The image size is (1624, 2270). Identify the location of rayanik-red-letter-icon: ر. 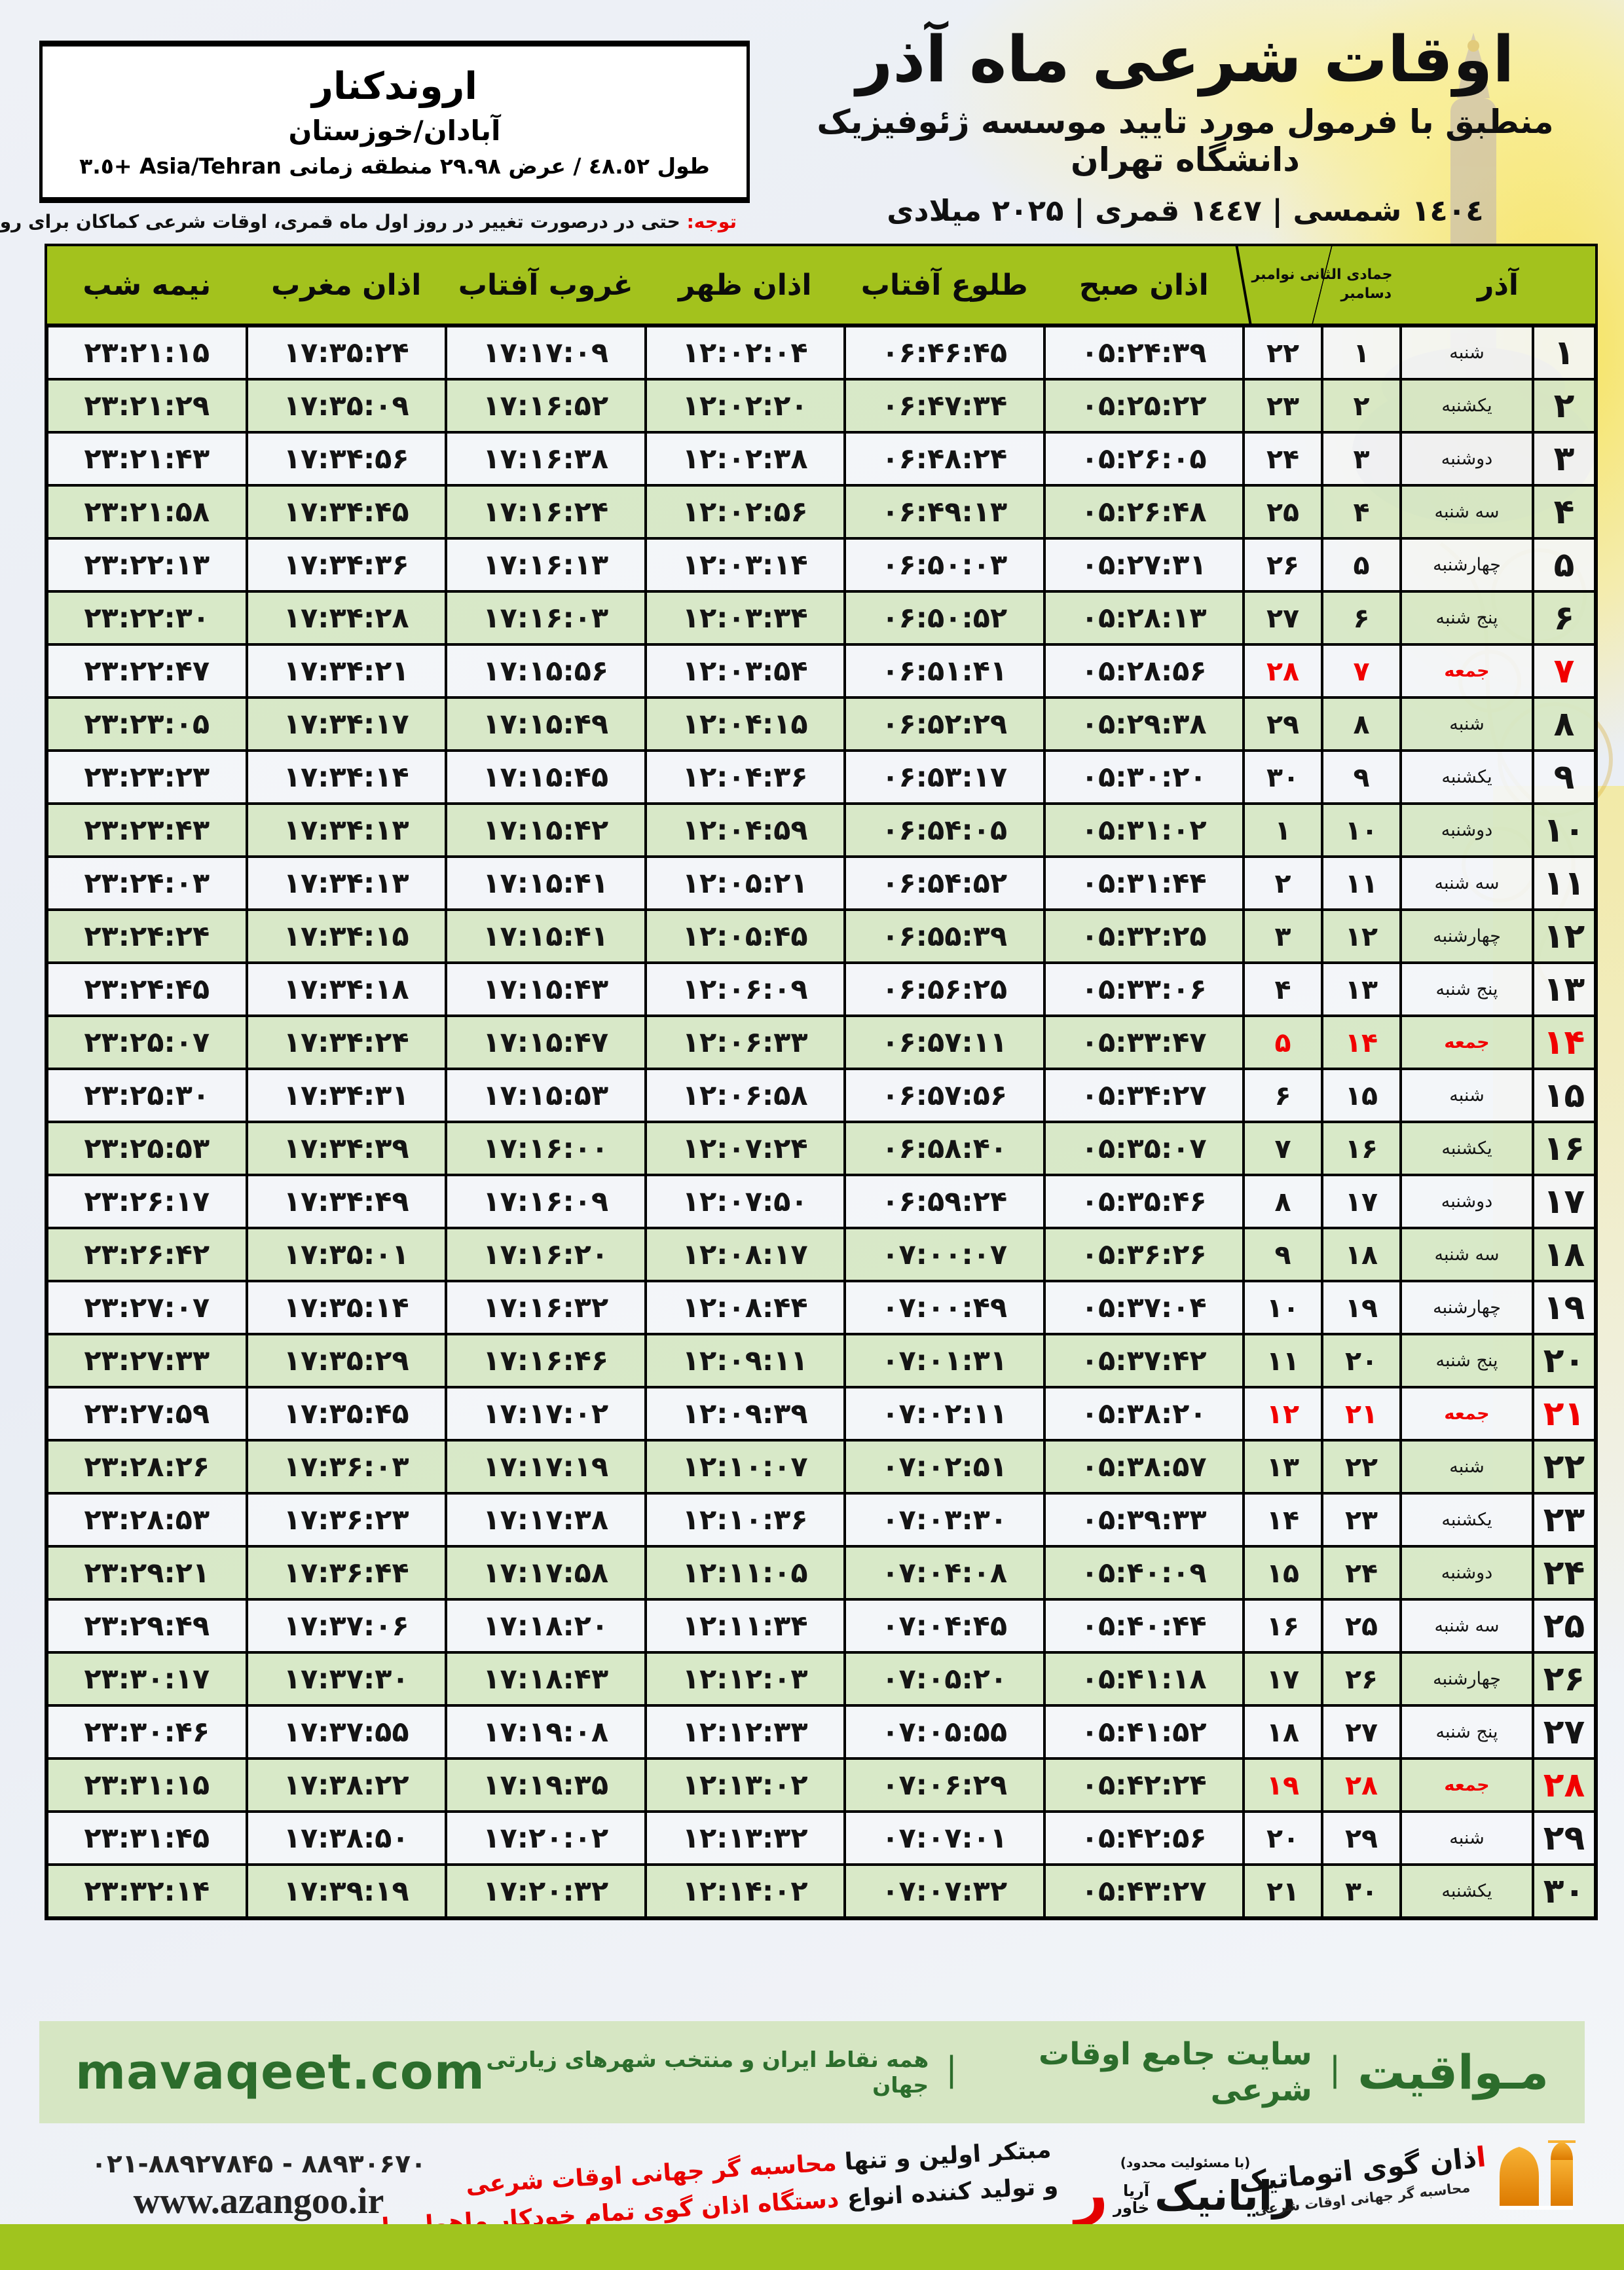
(1092, 2193).